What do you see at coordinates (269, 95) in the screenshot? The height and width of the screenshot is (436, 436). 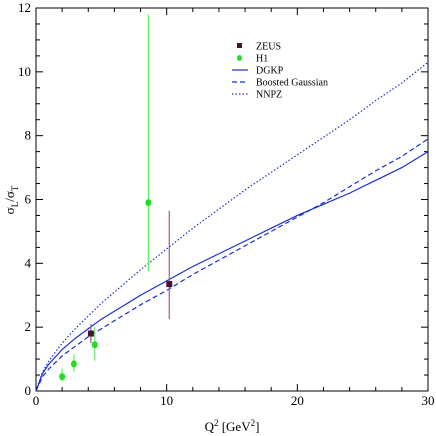 I see `legend-label-nnpz: NNPZ` at bounding box center [269, 95].